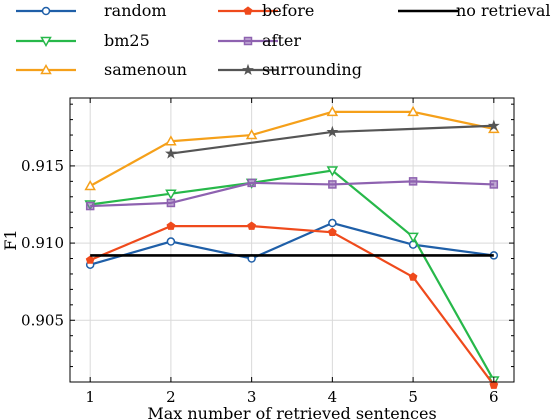  I want to click on legend-item-after: after, so click(259, 40).